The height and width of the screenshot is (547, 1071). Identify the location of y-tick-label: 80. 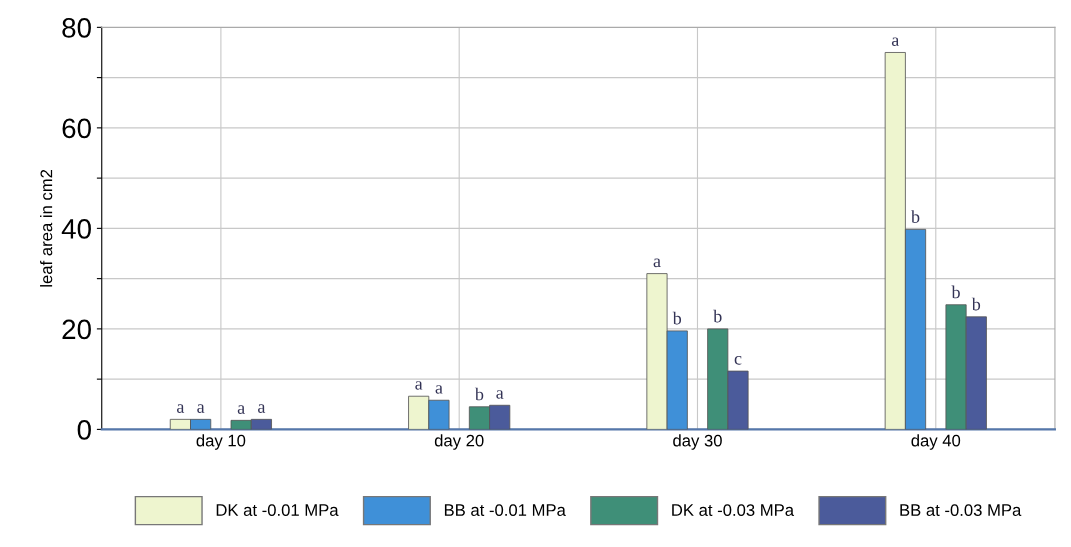
(76, 28).